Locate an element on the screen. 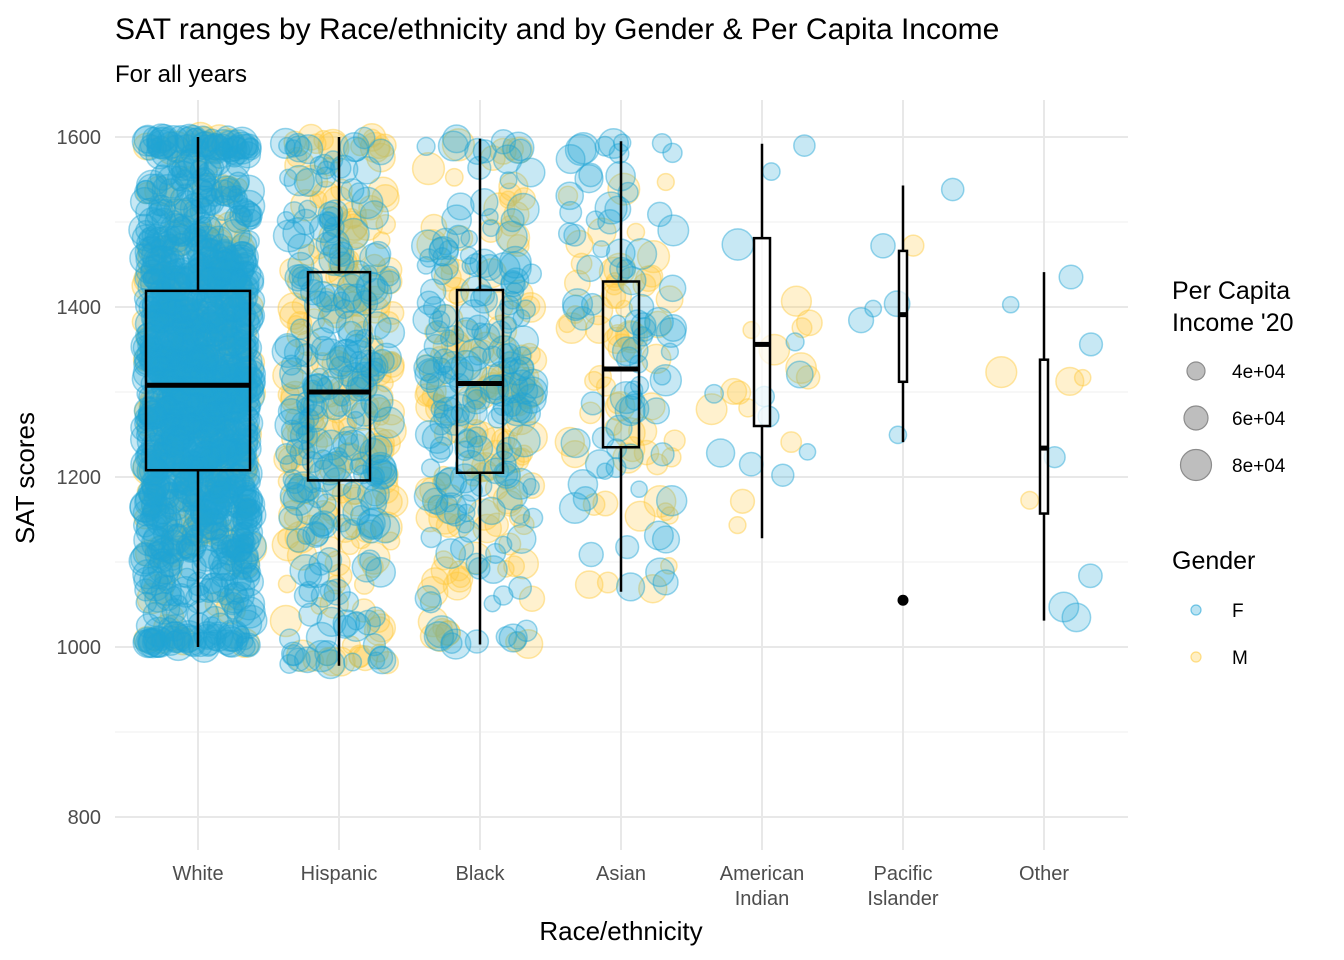  box-iqr is located at coordinates (198, 380).